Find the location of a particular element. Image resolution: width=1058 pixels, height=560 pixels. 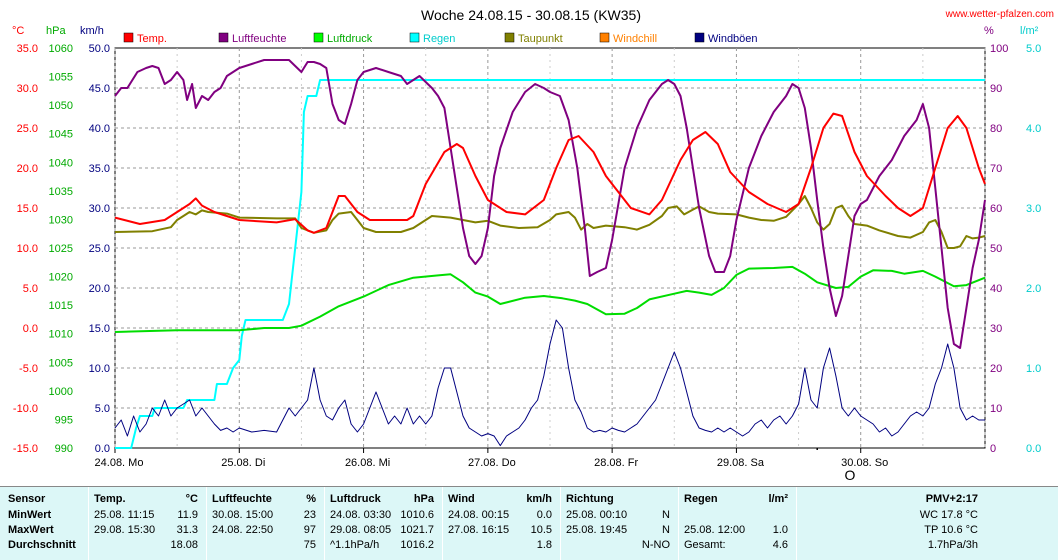

header-sensor: Sensor is located at coordinates (27, 499).